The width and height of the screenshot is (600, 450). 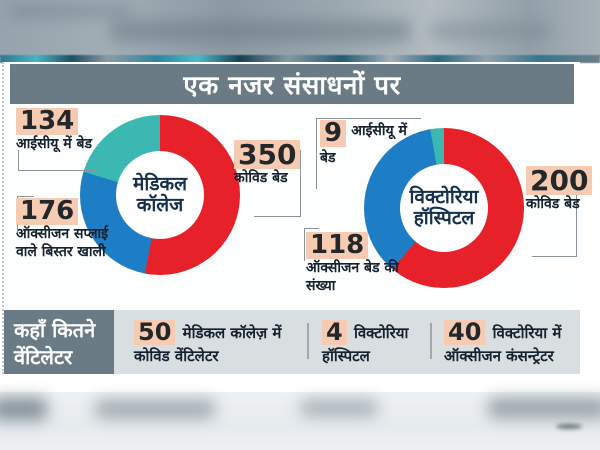 I want to click on victoria-hospital-donut-center: विक्टोरिया हॉस्पिटल, so click(x=444, y=208).